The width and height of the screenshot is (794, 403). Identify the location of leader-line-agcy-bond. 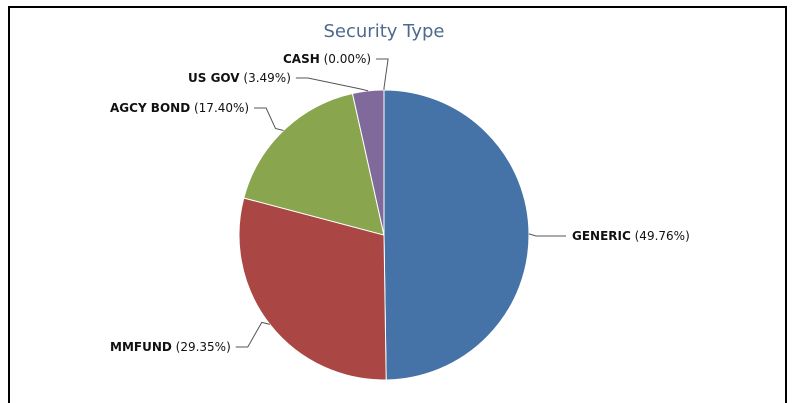
(269, 119).